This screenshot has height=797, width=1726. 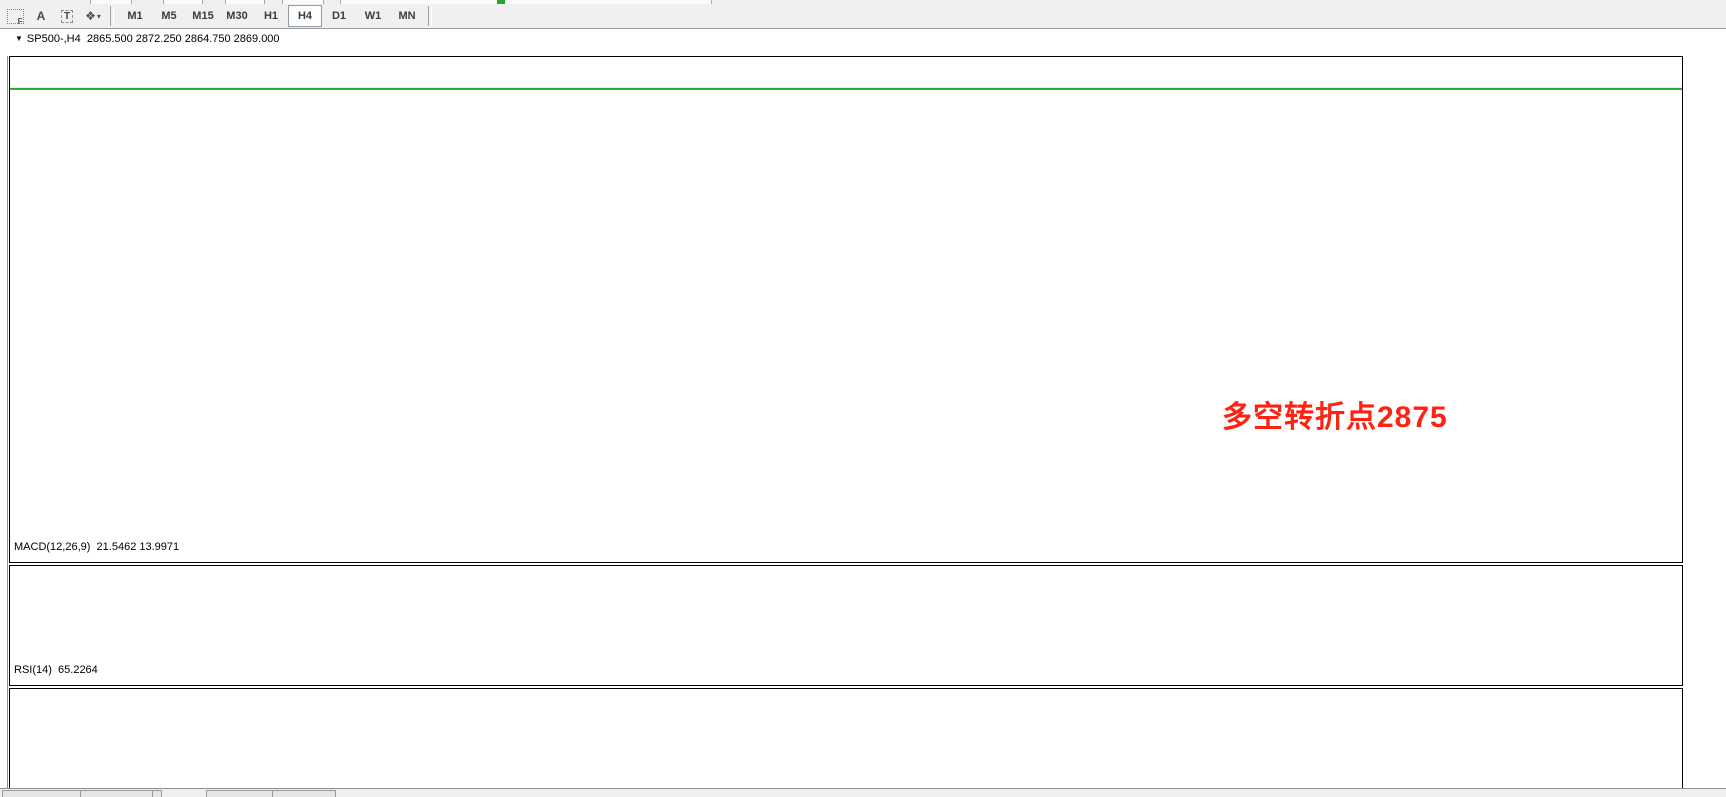 What do you see at coordinates (169, 16) in the screenshot?
I see `timeframe-button-M5: M5` at bounding box center [169, 16].